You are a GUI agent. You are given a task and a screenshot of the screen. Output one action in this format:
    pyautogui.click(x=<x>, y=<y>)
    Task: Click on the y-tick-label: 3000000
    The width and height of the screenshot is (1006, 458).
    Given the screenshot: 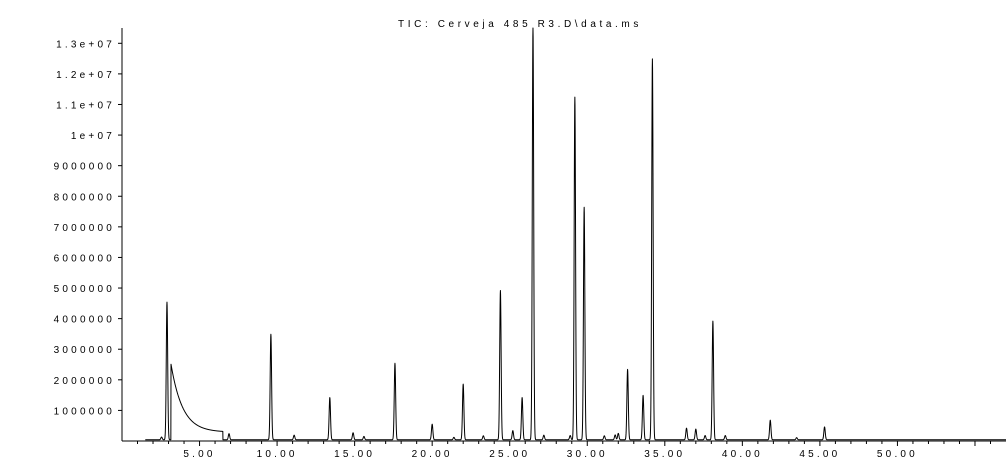 What is the action you would take?
    pyautogui.click(x=84, y=350)
    